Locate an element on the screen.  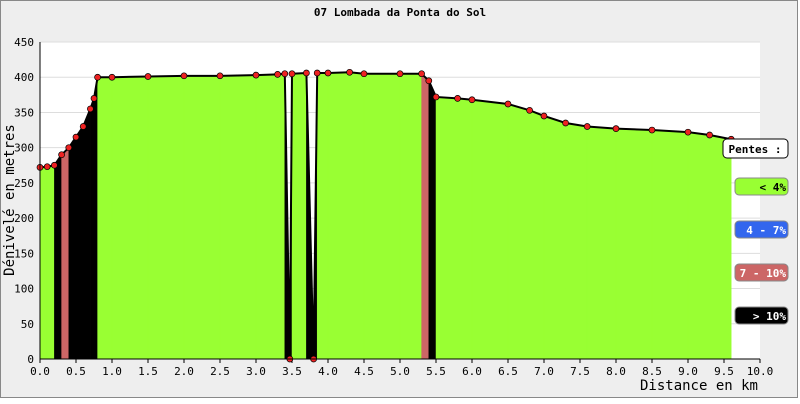
y-tick-label: 100 is located at coordinates (24, 289).